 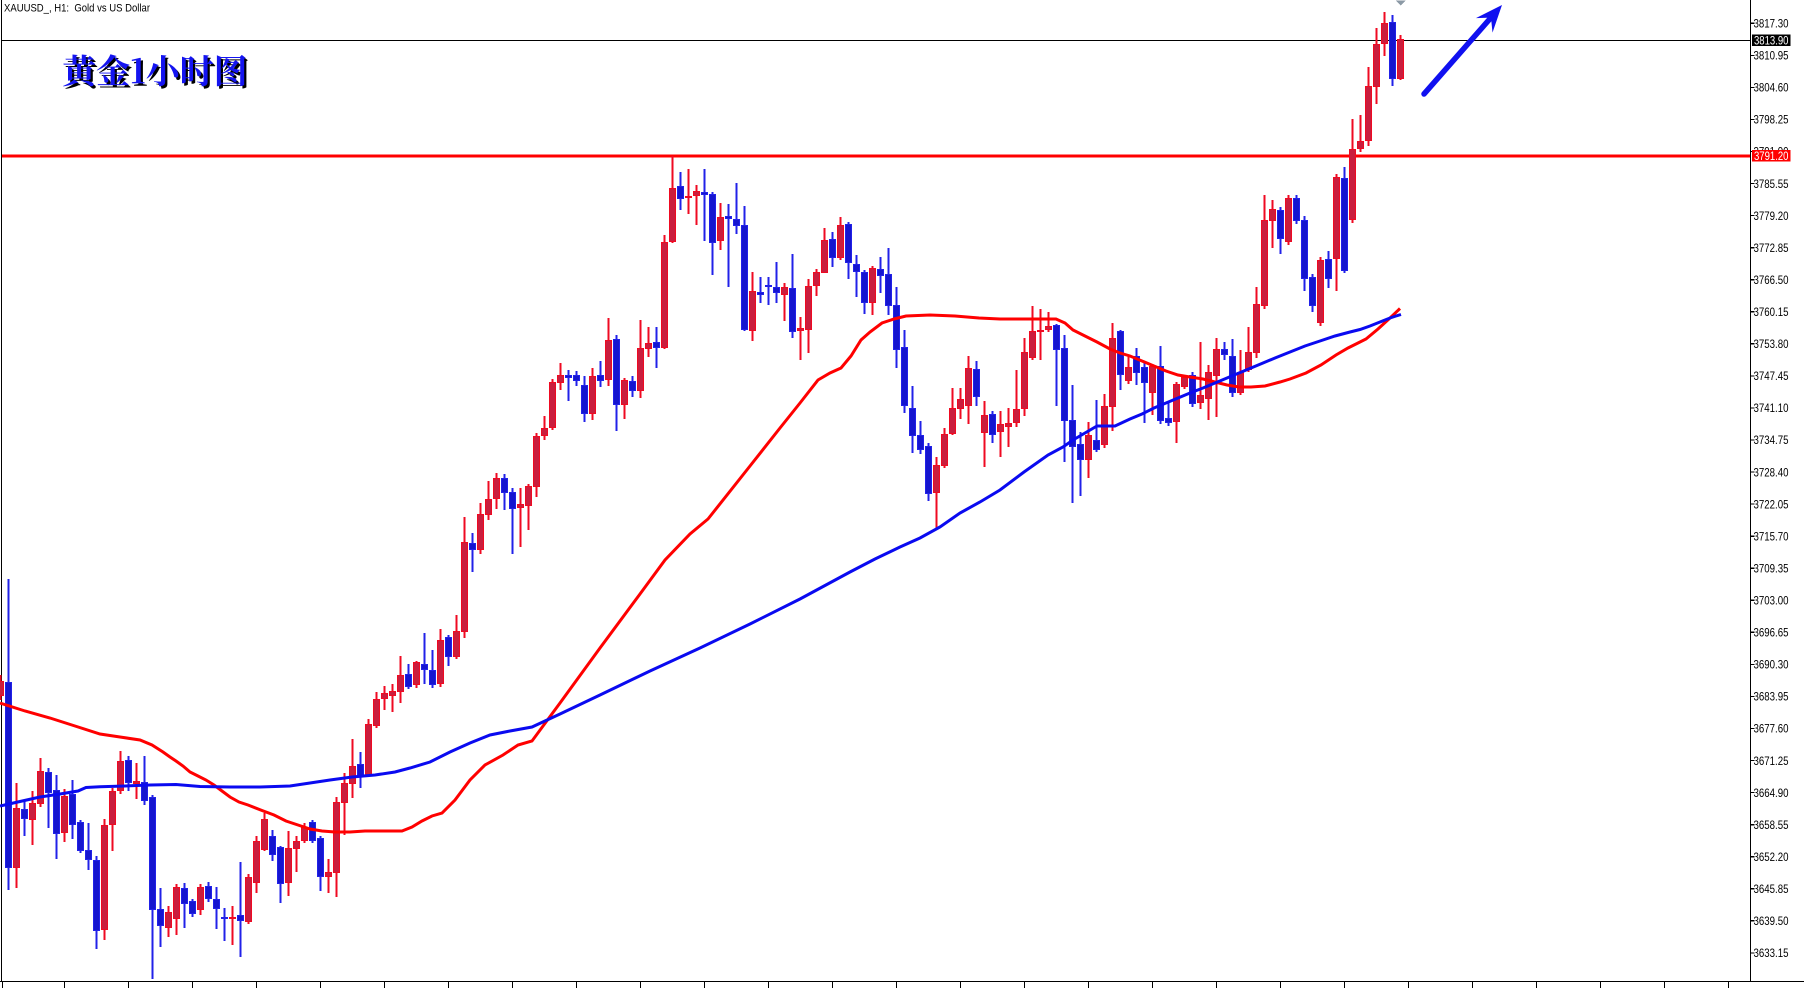 I want to click on svg-text: 3703.00, so click(x=1771, y=601).